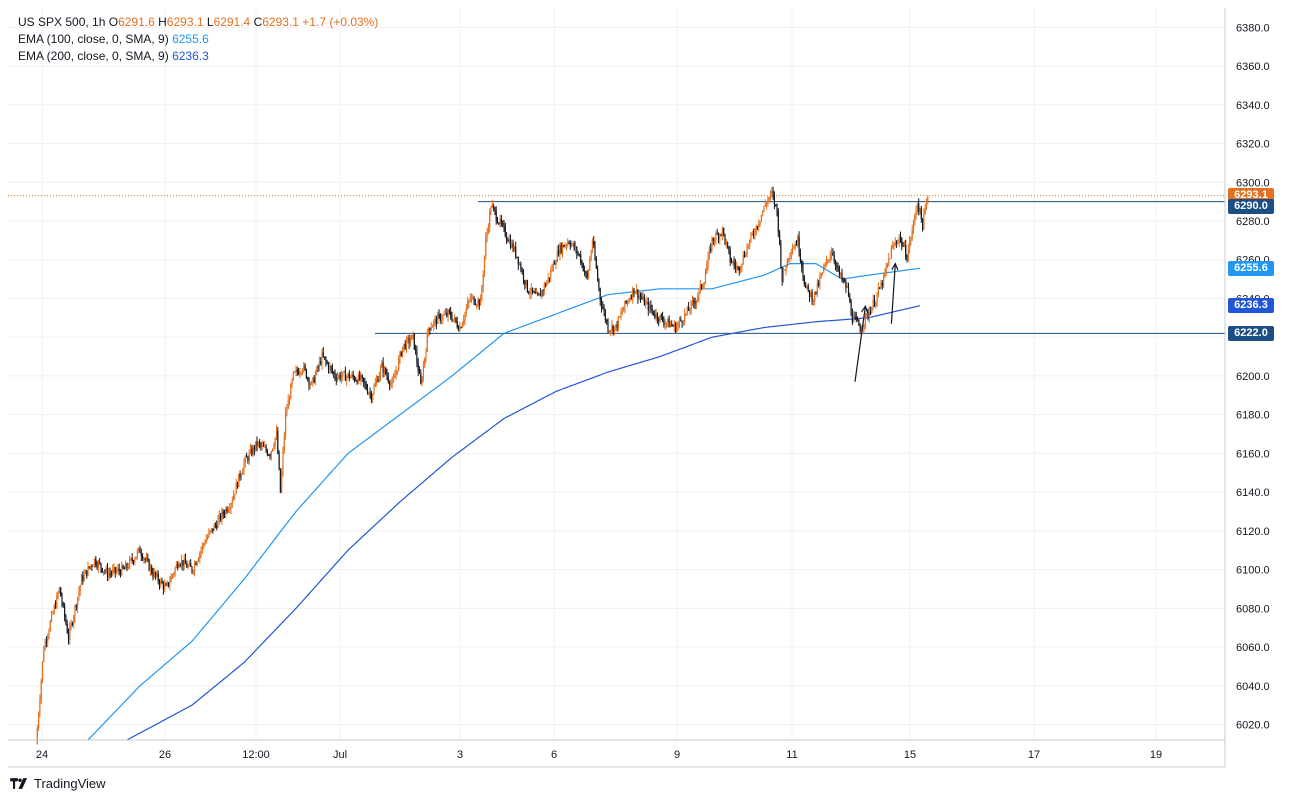 This screenshot has height=803, width=1289. Describe the element at coordinates (198, 56) in the screenshot. I see `legend-ema200-row: EMA (200, close, 0, SMA, 9) 6236.3` at that location.